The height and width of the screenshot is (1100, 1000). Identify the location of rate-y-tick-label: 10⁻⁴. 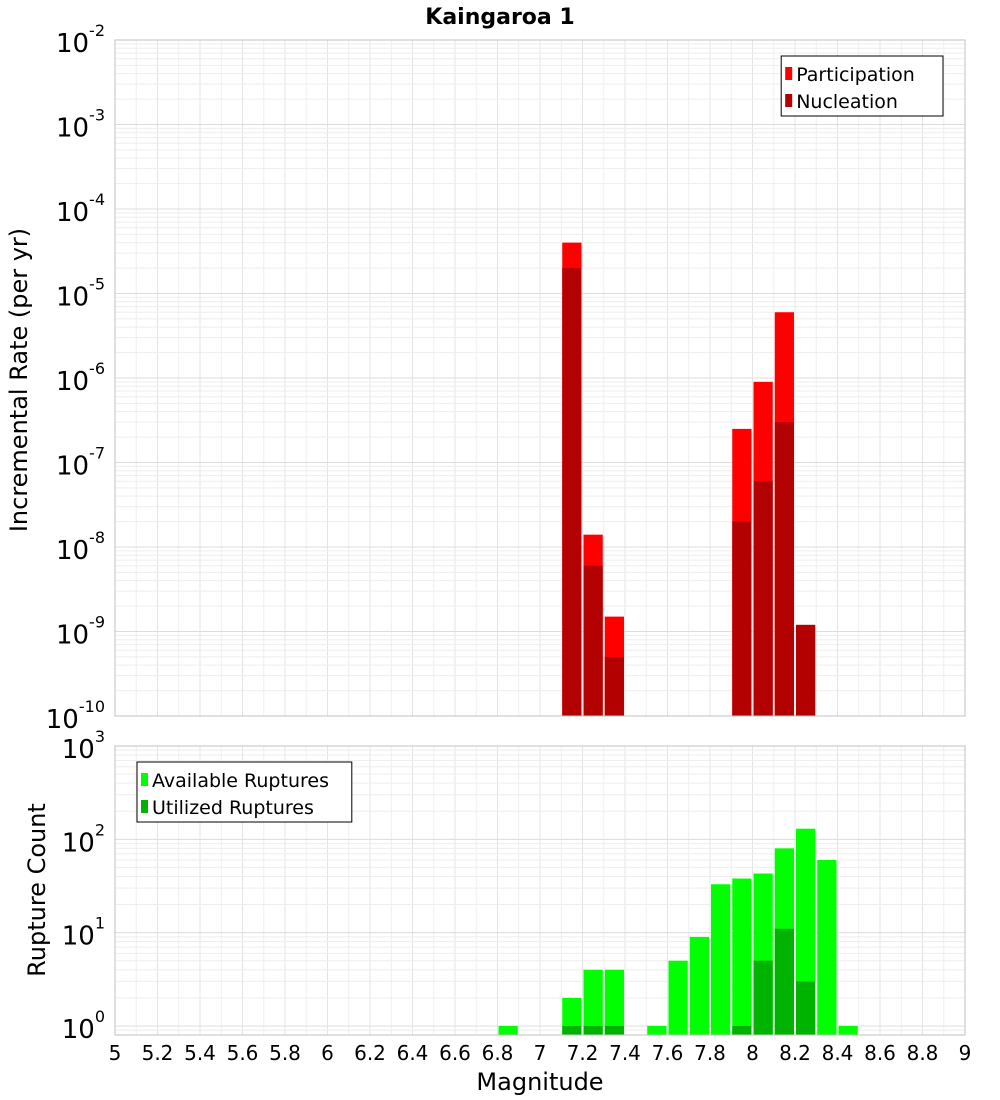
(80, 209).